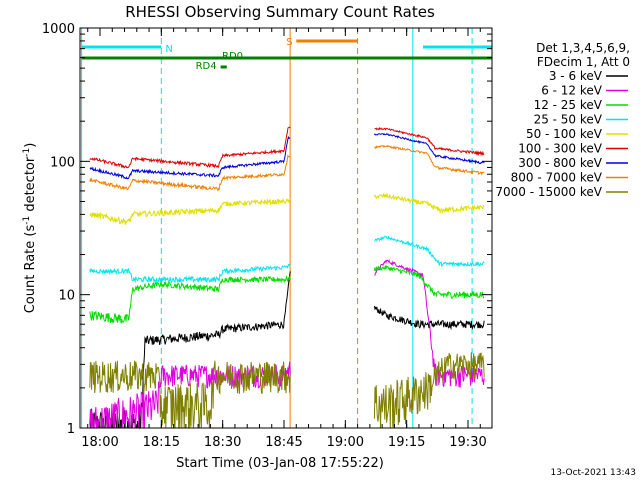 The width and height of the screenshot is (640, 480). Describe the element at coordinates (62, 162) in the screenshot. I see `y-tick-label-2: 100` at that location.